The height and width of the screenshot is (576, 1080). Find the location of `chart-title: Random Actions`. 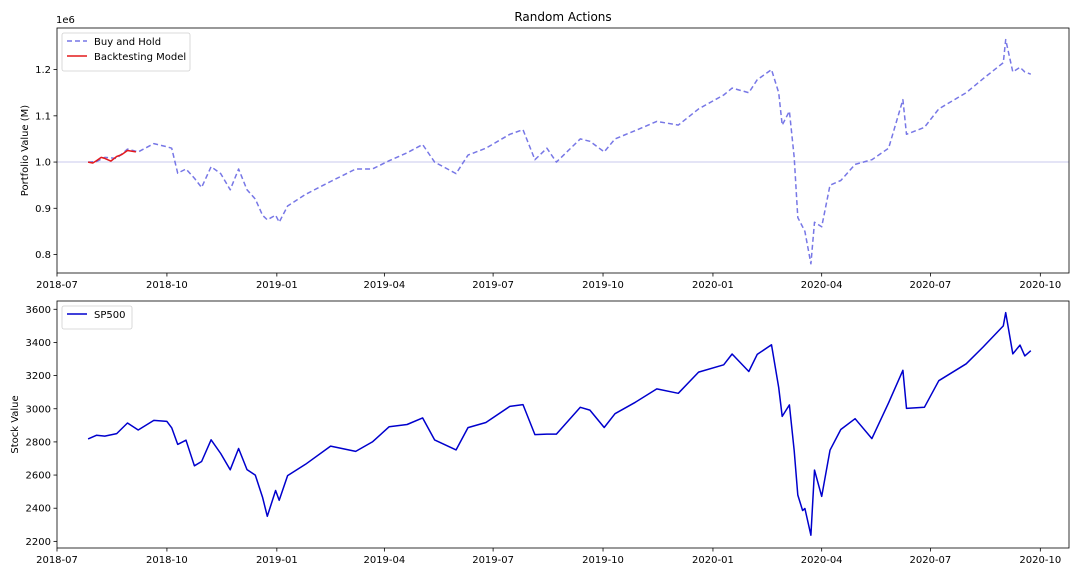

chart-title: Random Actions is located at coordinates (562, 17).